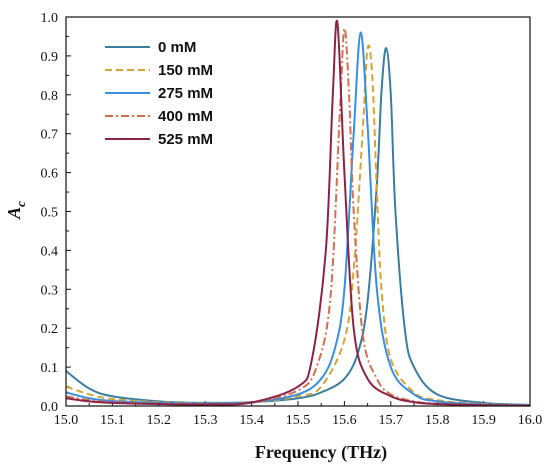 The height and width of the screenshot is (468, 550). Describe the element at coordinates (14, 213) in the screenshot. I see `y-axis-title-main: A` at that location.